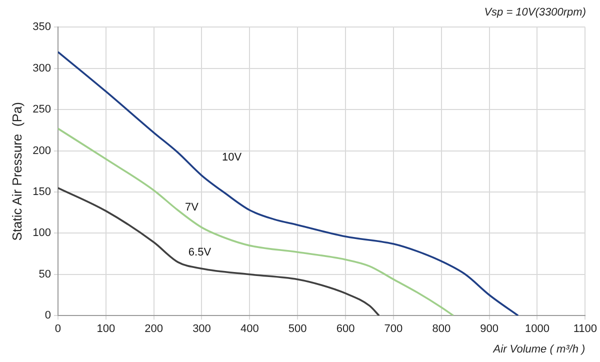  What do you see at coordinates (41, 68) in the screenshot?
I see `y-tick-label: 300` at bounding box center [41, 68].